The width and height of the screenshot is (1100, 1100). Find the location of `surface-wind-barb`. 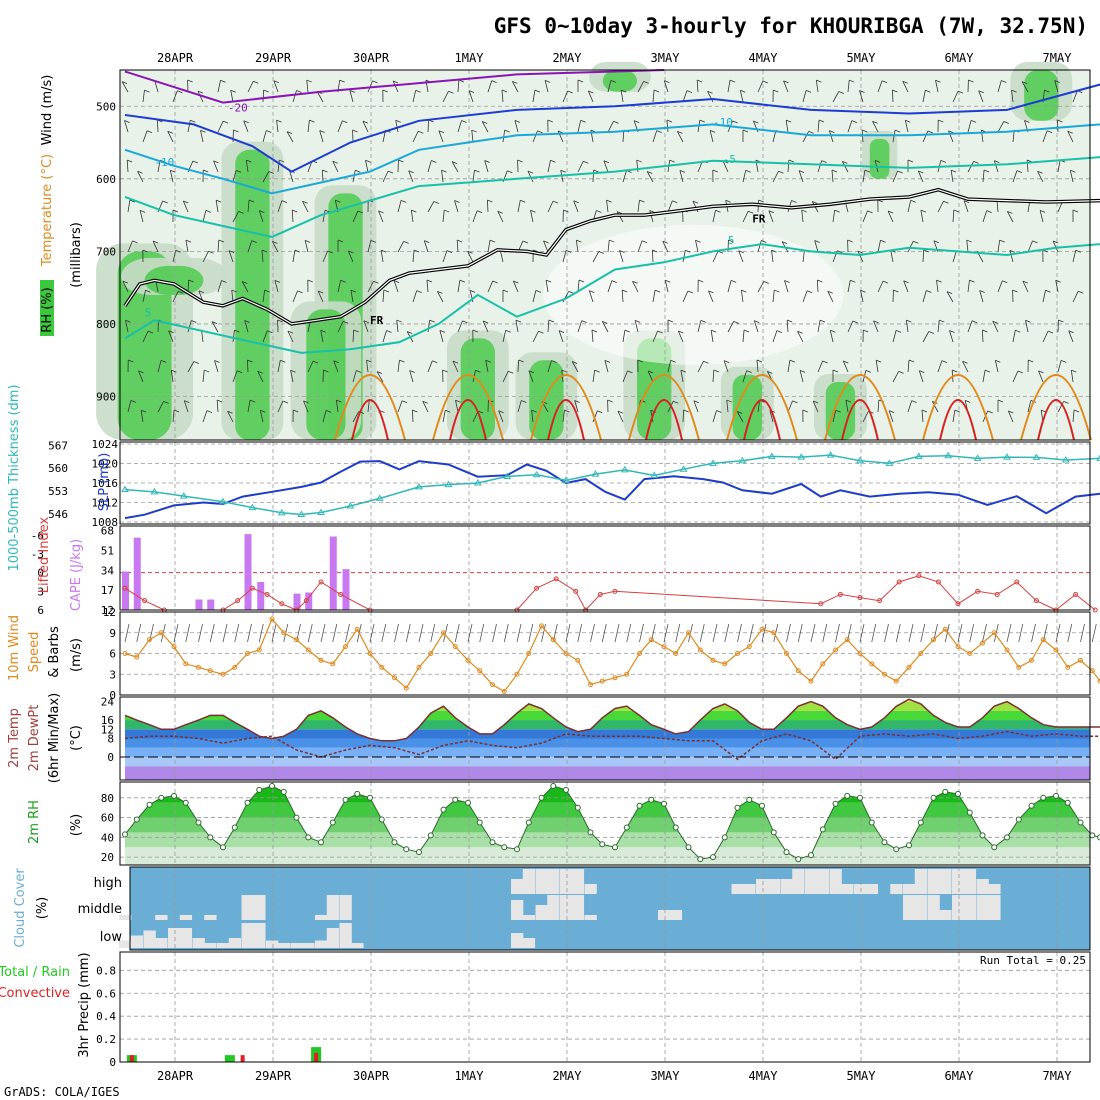

surface-wind-barb is located at coordinates (580, 633).